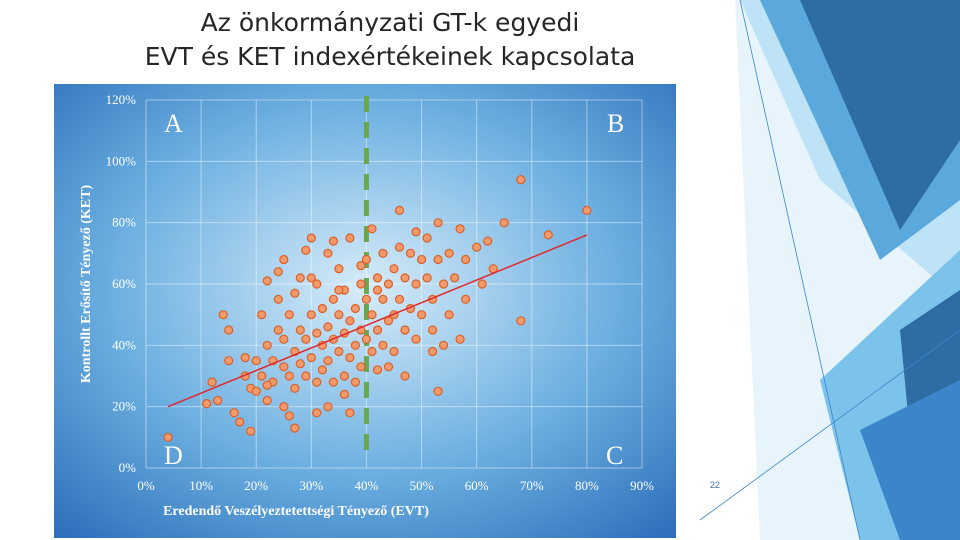 This screenshot has height=540, width=960. Describe the element at coordinates (829, 425) in the screenshot. I see `deco-line` at that location.